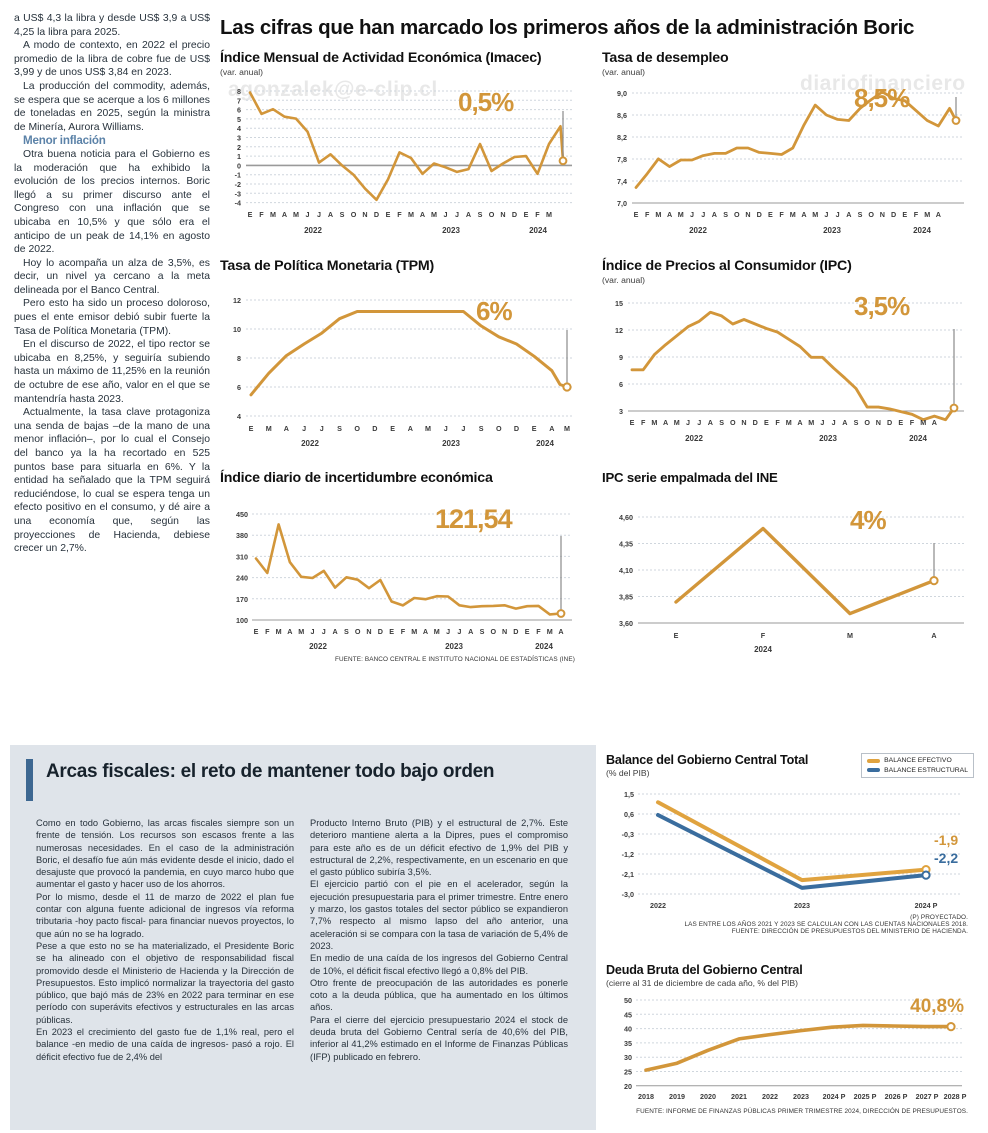 Image resolution: width=988 pixels, height=1133 pixels. What do you see at coordinates (242, 535) in the screenshot?
I see `svg-text: 380` at bounding box center [242, 535].